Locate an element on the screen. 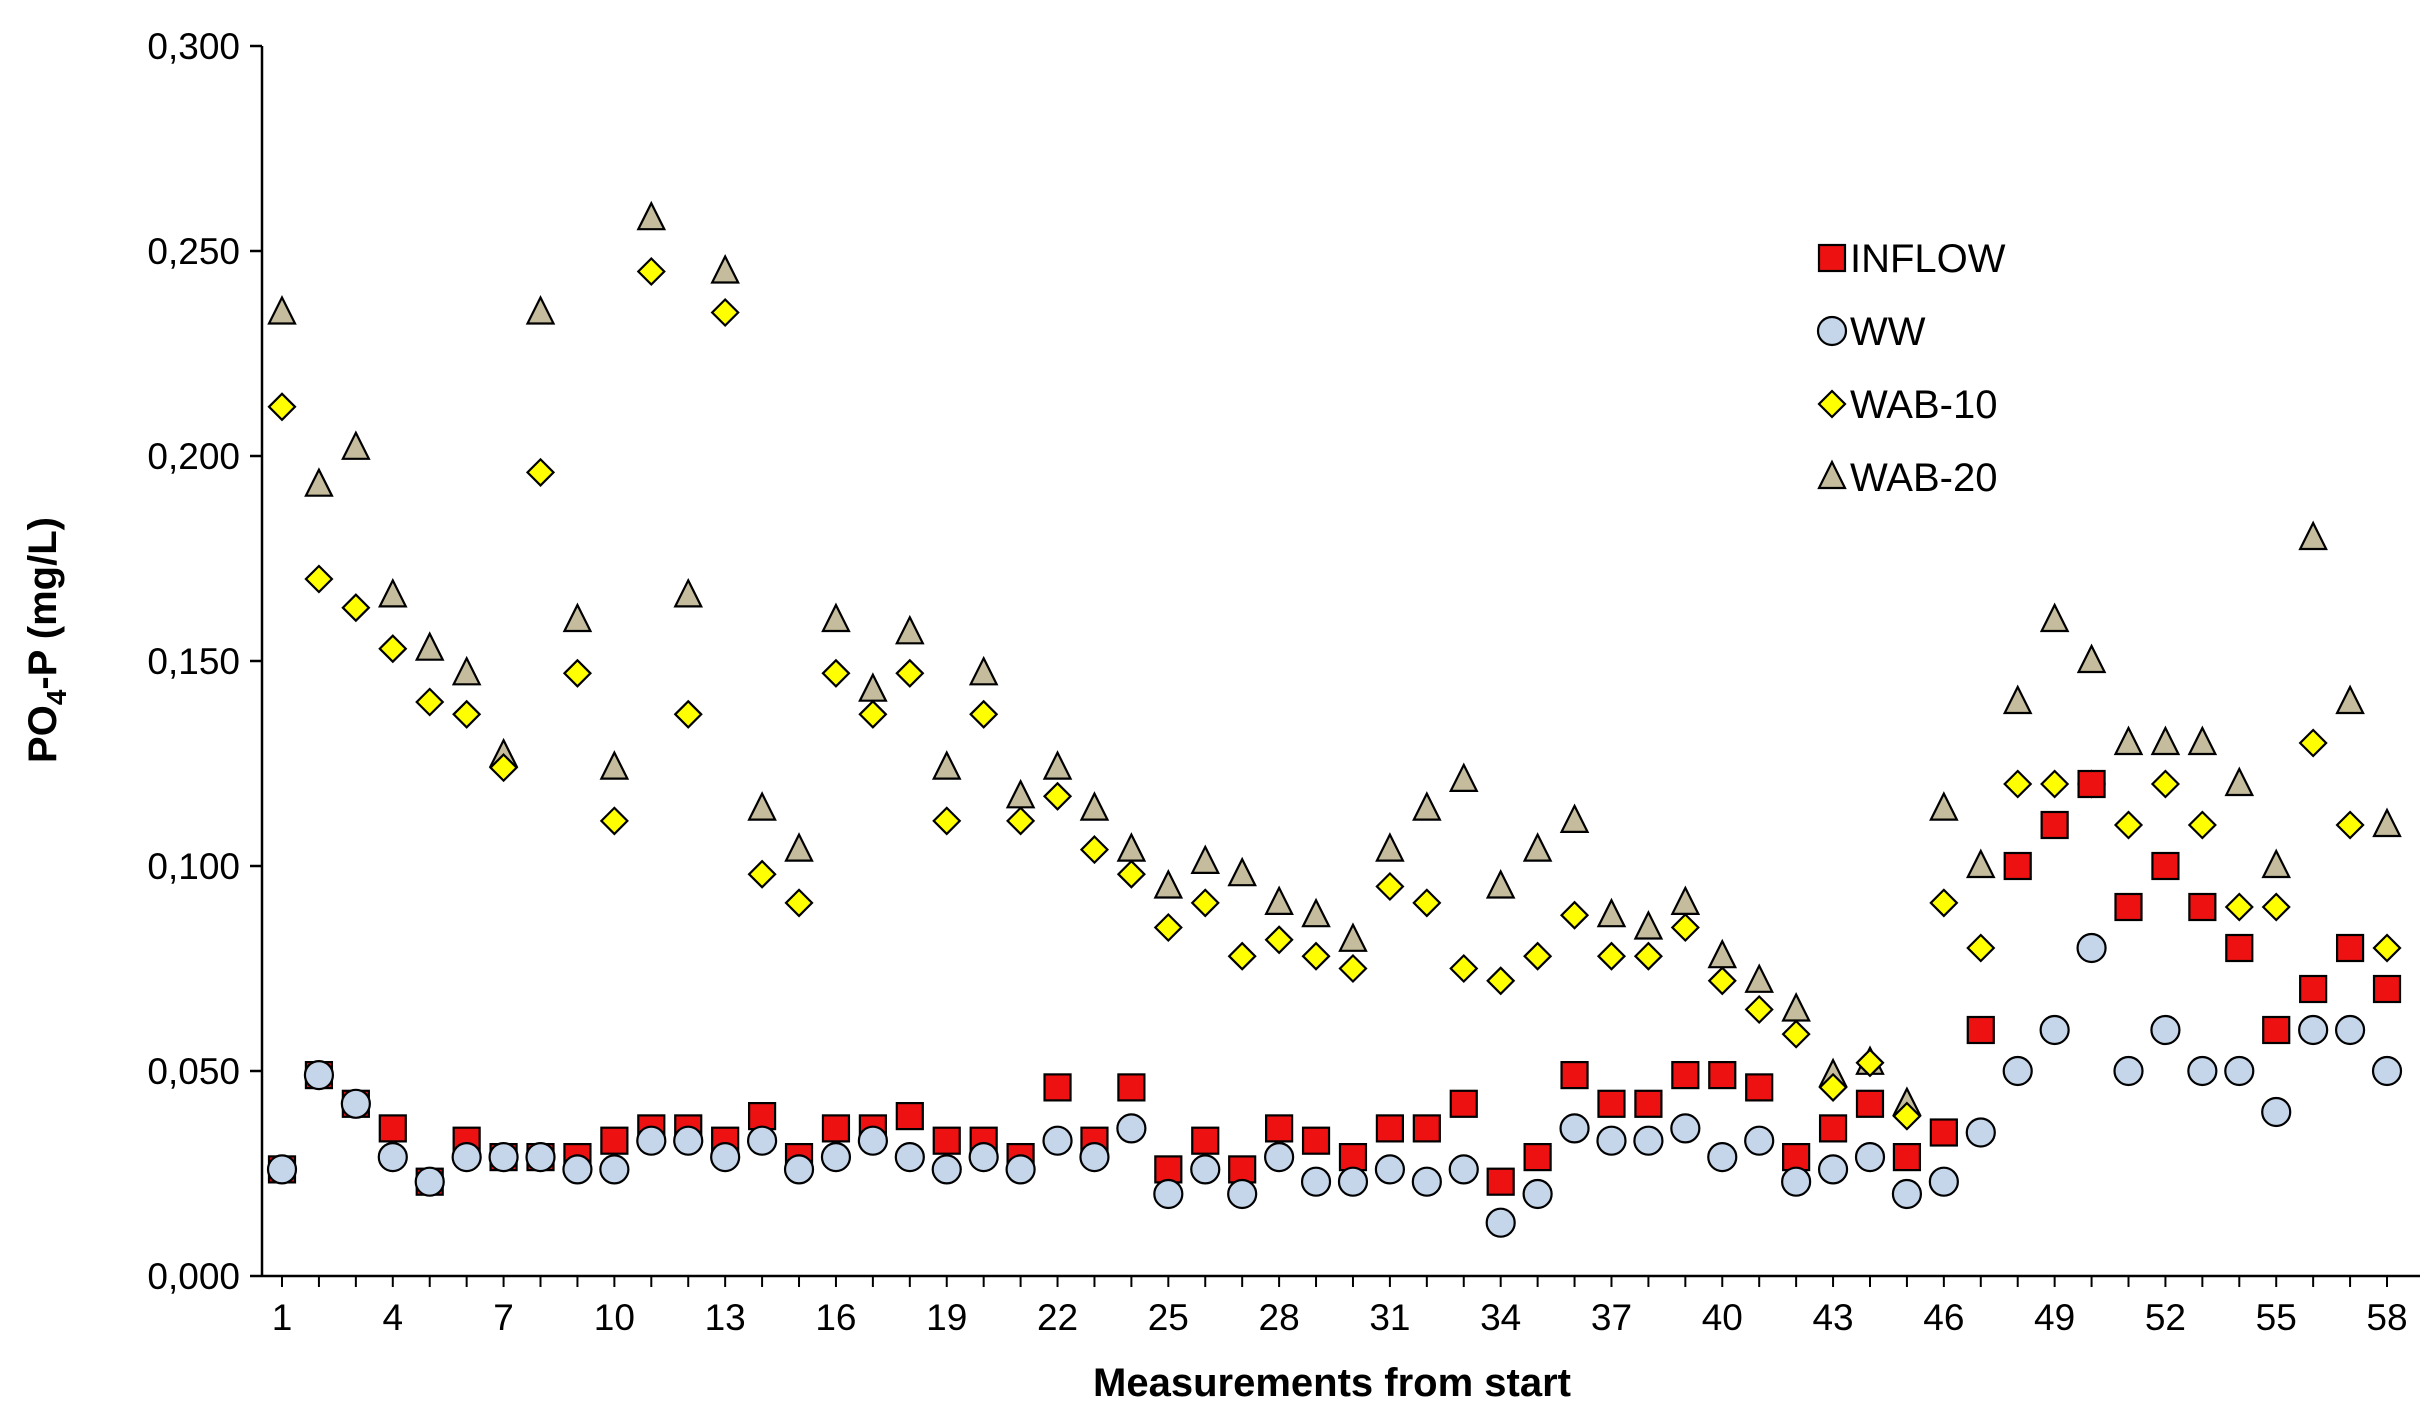 The width and height of the screenshot is (2430, 1417). y-tick-label: 0,050 is located at coordinates (193, 1071).